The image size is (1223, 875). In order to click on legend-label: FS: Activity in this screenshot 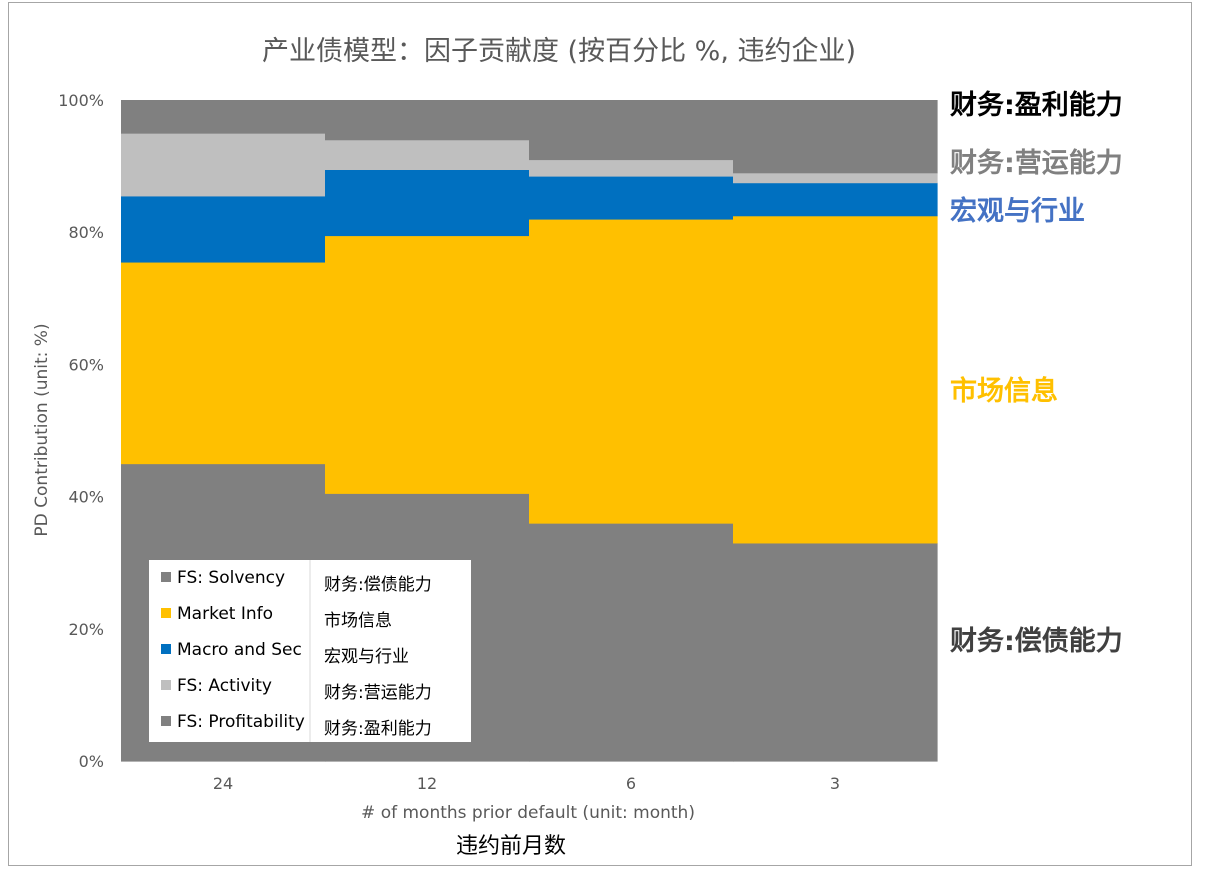, I will do `click(224, 686)`.